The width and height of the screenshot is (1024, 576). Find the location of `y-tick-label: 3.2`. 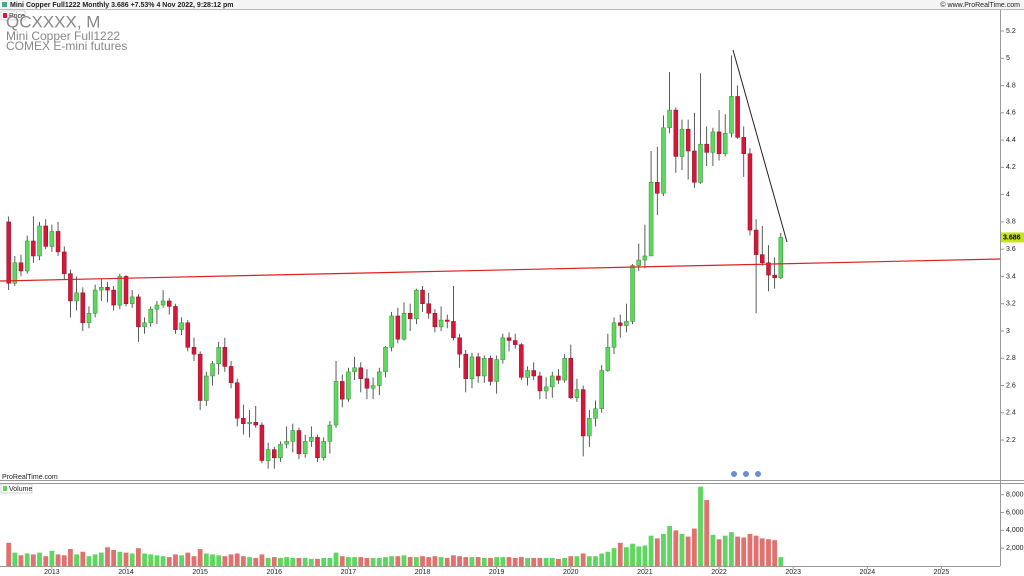

y-tick-label: 3.2 is located at coordinates (1011, 304).